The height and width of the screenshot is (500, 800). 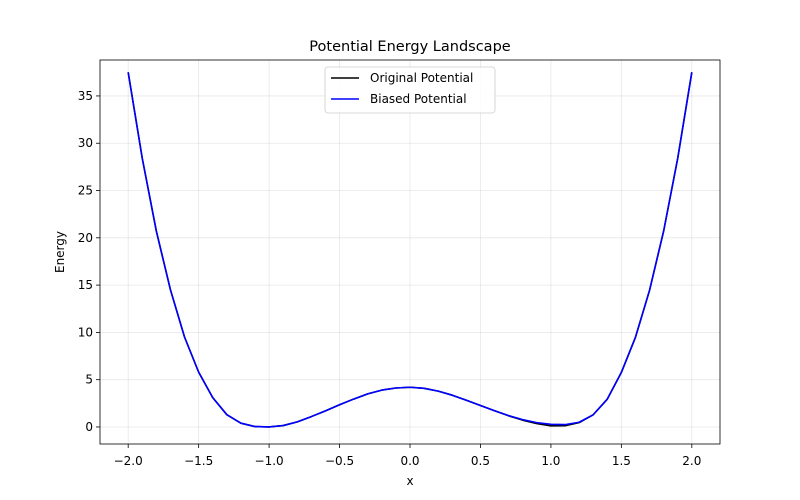 I want to click on legend-label-original: Original Potential, so click(x=421, y=78).